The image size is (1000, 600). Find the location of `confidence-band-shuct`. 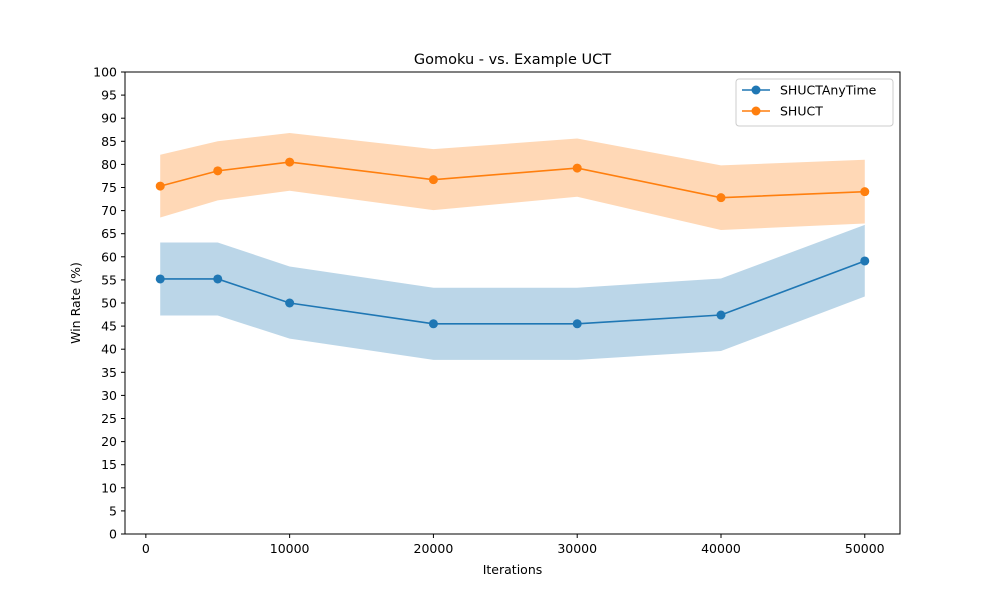

confidence-band-shuct is located at coordinates (512, 181).